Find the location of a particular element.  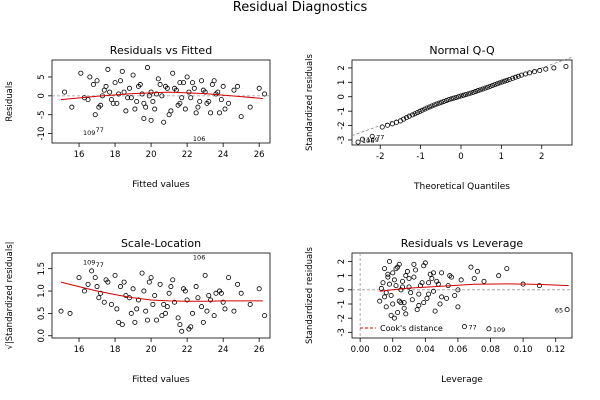

residuals-vs-leverage-y-tick-label: -2 is located at coordinates (342, 318).